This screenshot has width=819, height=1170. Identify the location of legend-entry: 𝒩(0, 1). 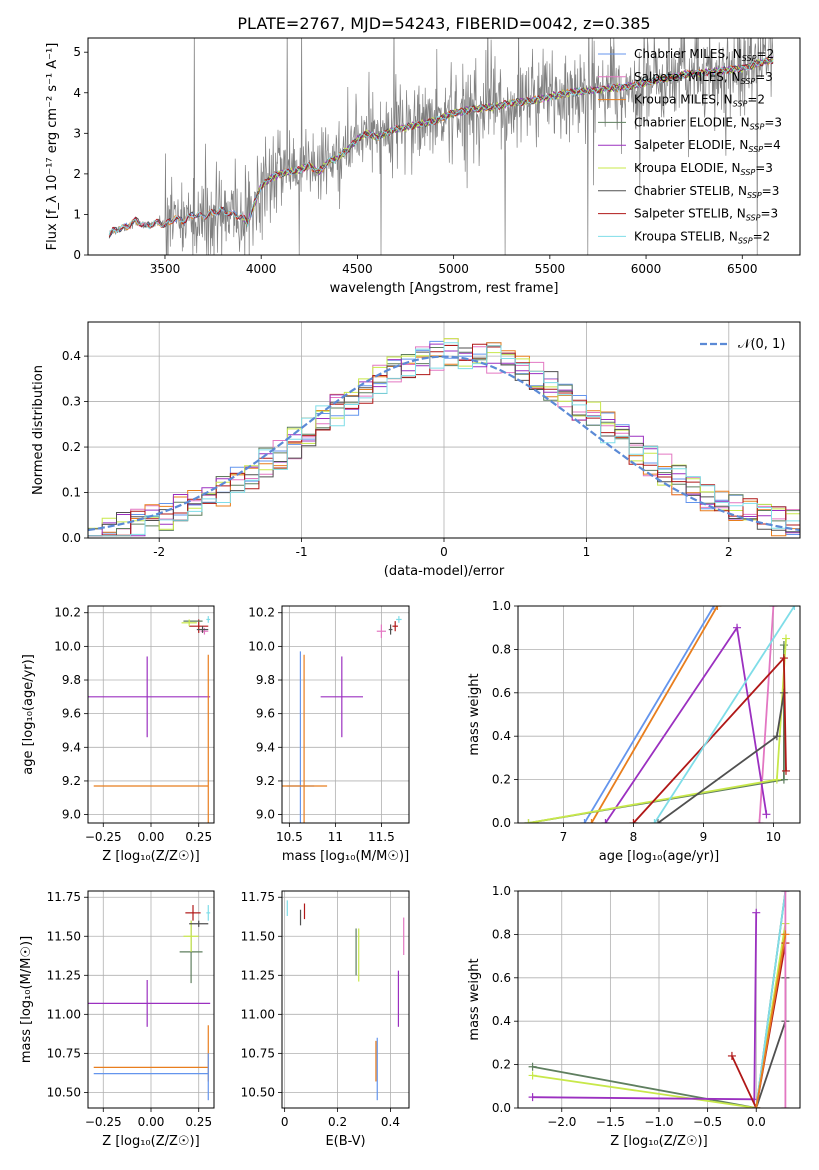
(761, 344).